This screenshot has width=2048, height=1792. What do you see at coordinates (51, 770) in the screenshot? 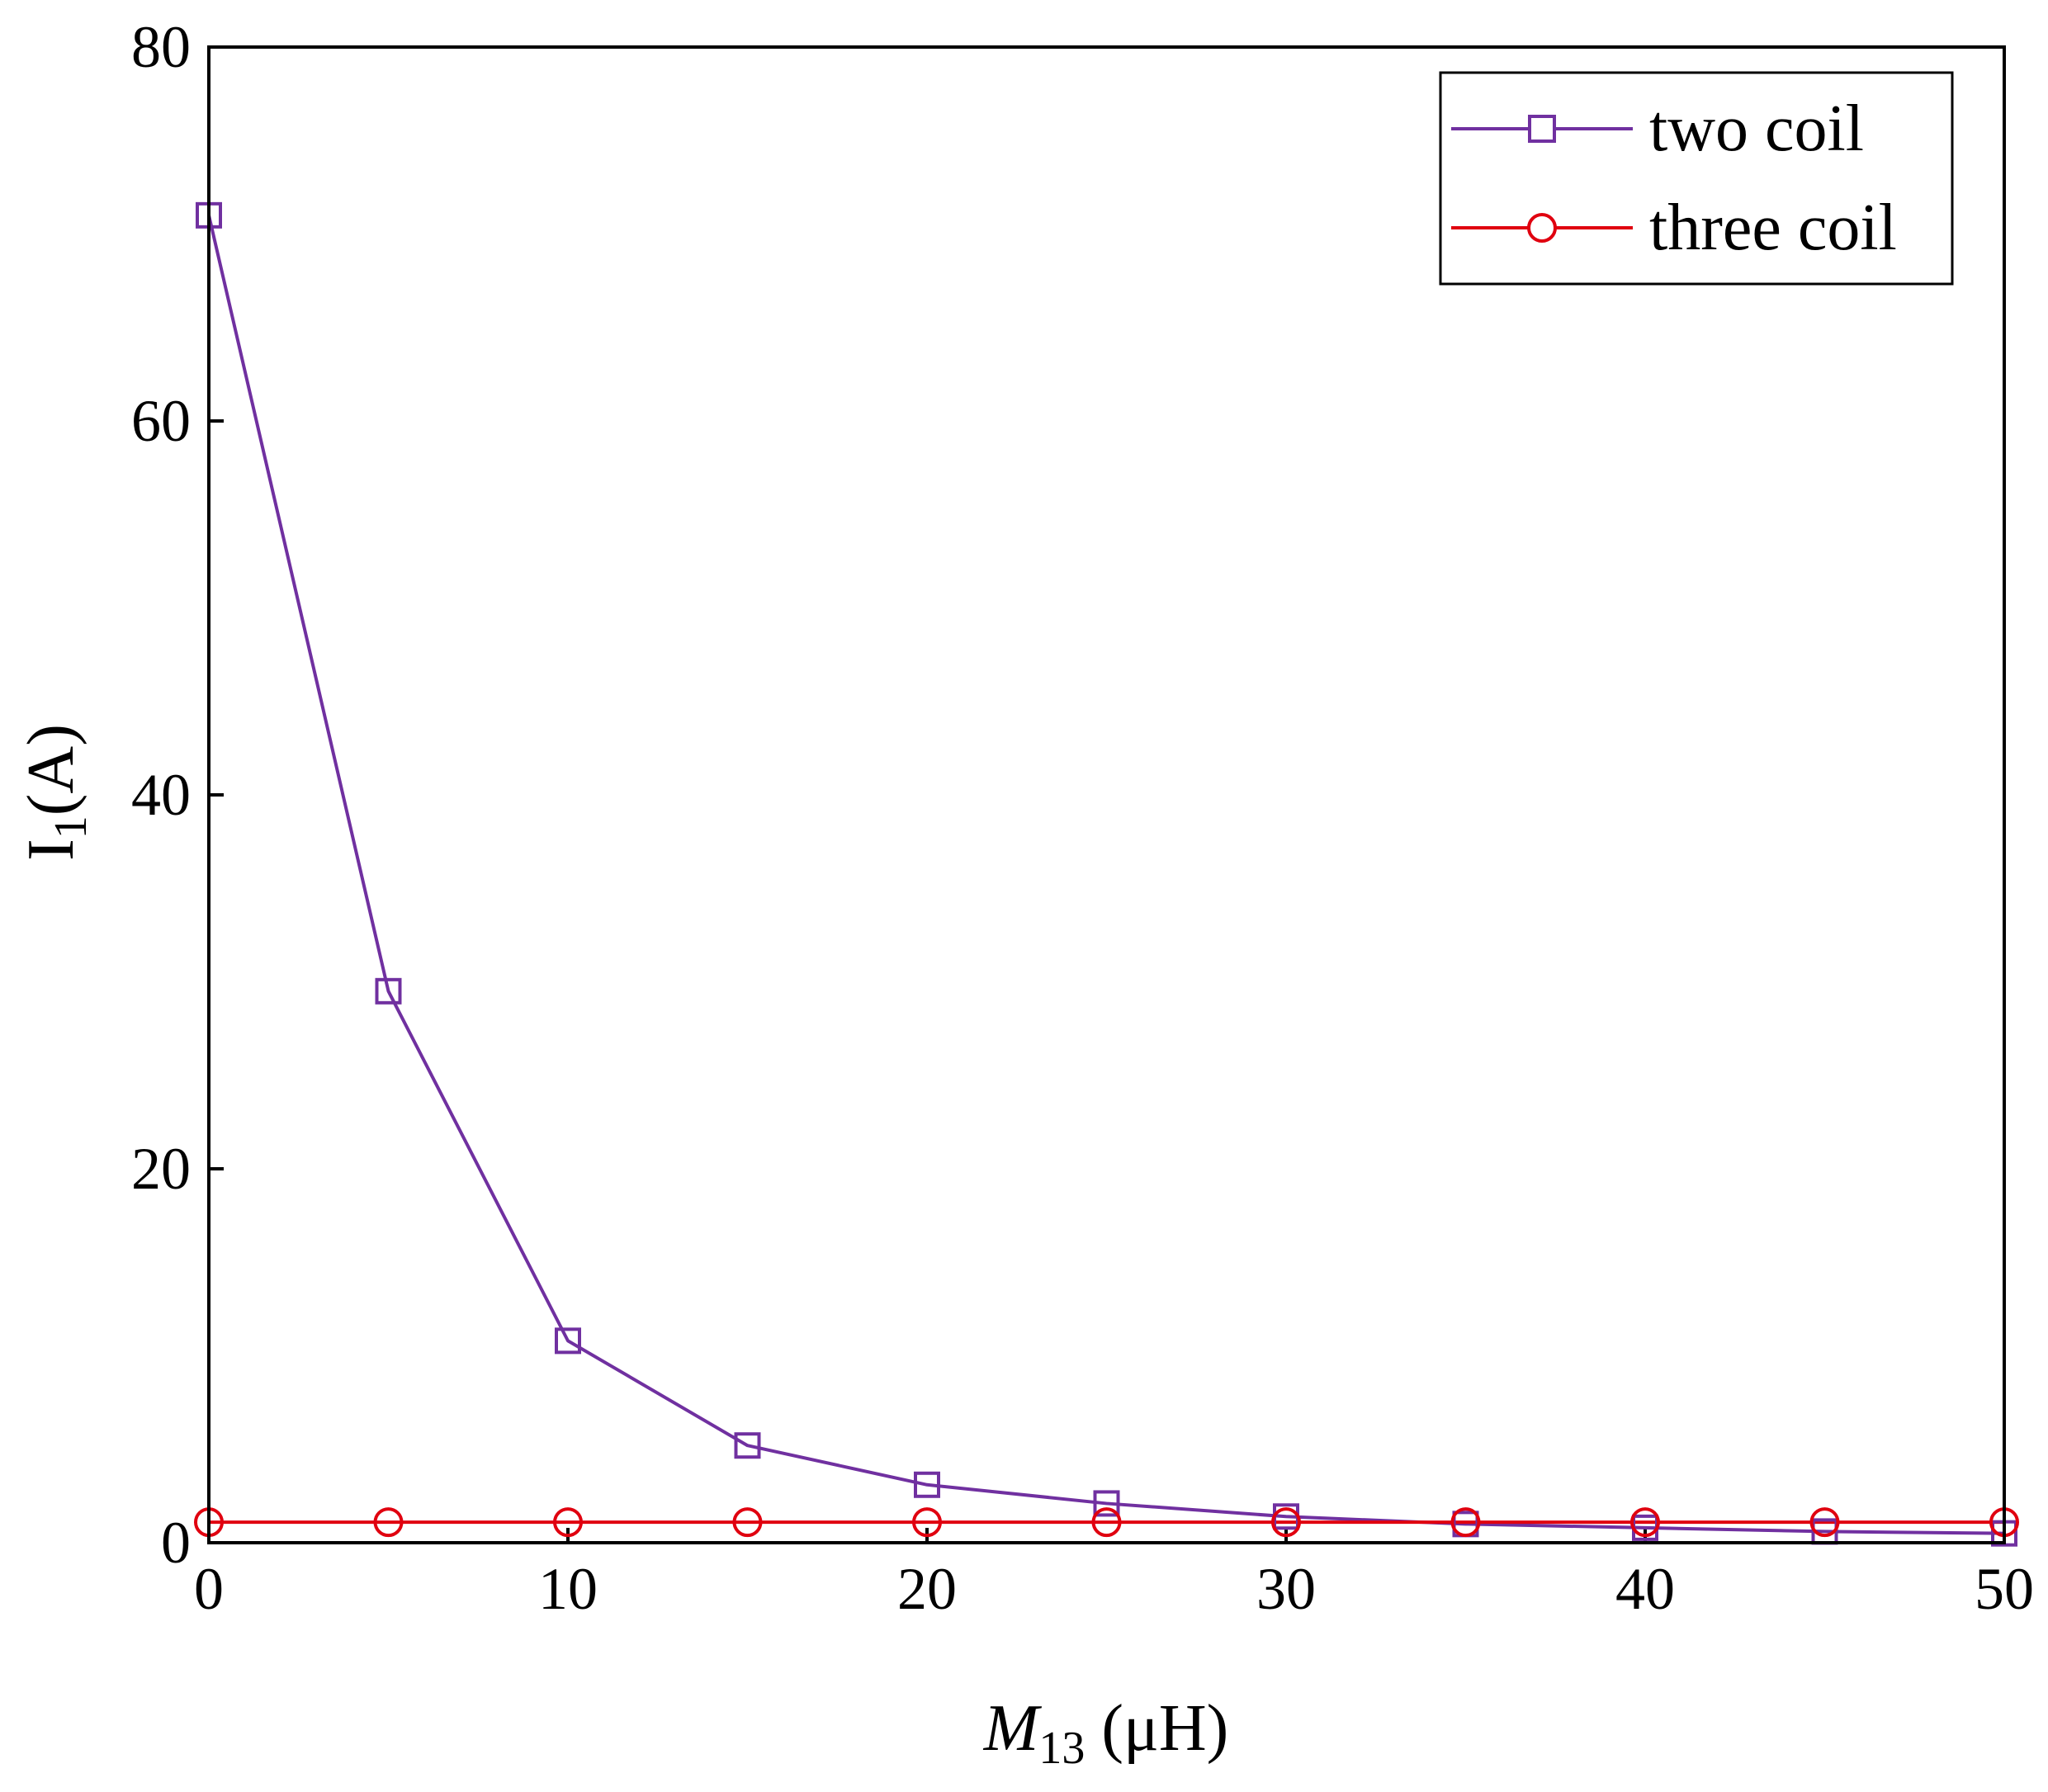
I see `y-axis-label-unit: (A)` at bounding box center [51, 770].